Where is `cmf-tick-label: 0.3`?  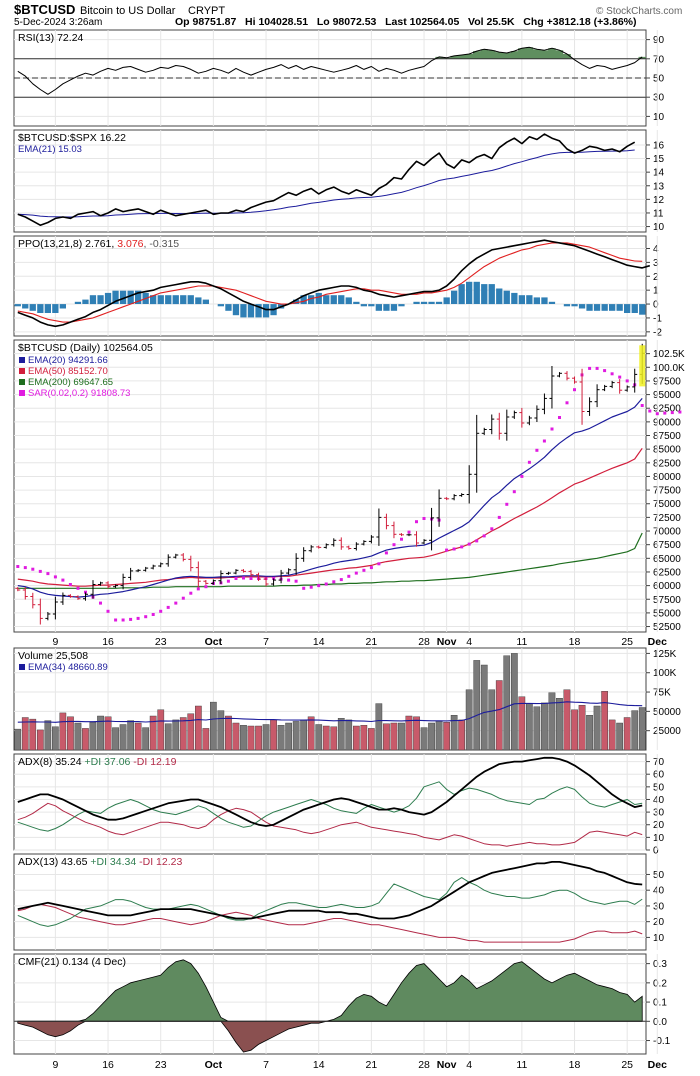
cmf-tick-label: 0.3 is located at coordinates (660, 964).